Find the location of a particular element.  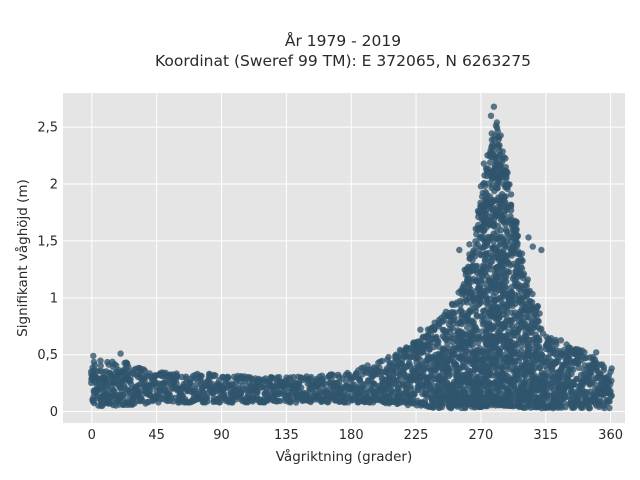

x-tick-label: 360 is located at coordinates (610, 435).